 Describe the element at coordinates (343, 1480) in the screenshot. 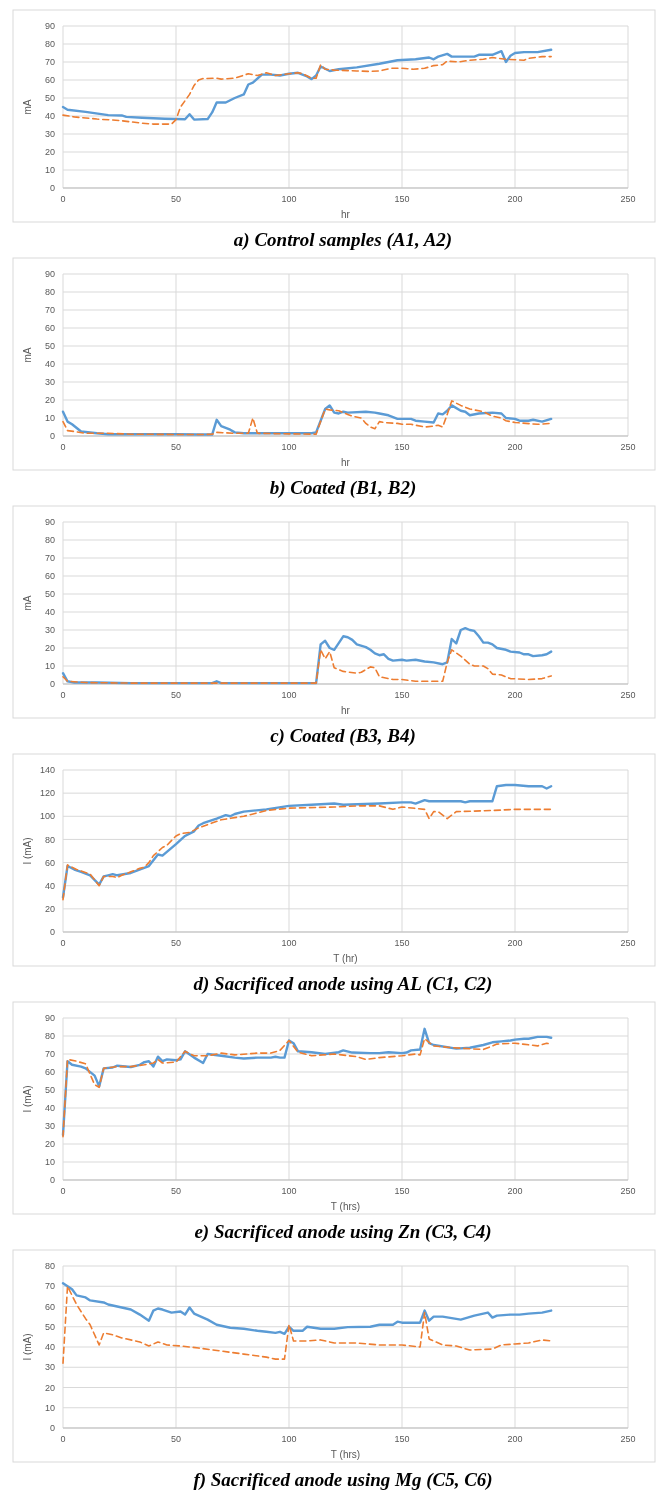

I see `text: f) Sacrificed anode using Mg (C5, C6)` at that location.